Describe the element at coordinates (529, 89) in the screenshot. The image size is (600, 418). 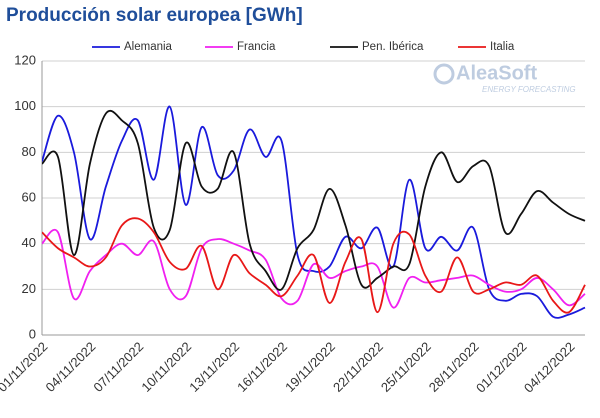
I see `watermark-tagline: ENERGY FORECASTING` at that location.